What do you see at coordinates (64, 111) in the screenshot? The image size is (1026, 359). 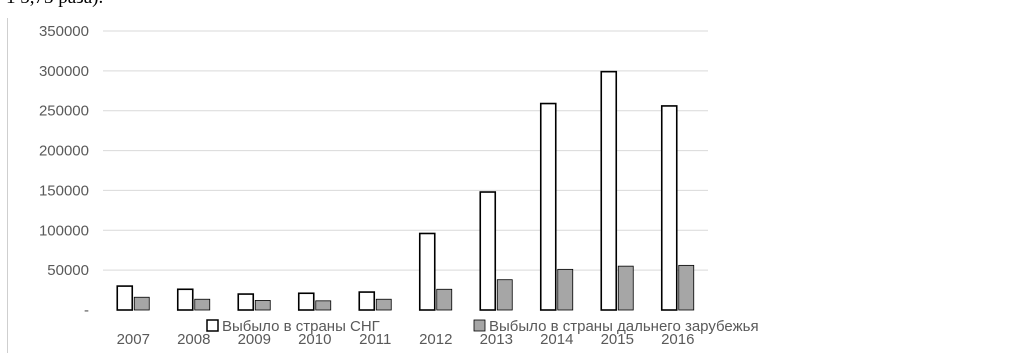 I see `y-tick-label: 250000` at bounding box center [64, 111].